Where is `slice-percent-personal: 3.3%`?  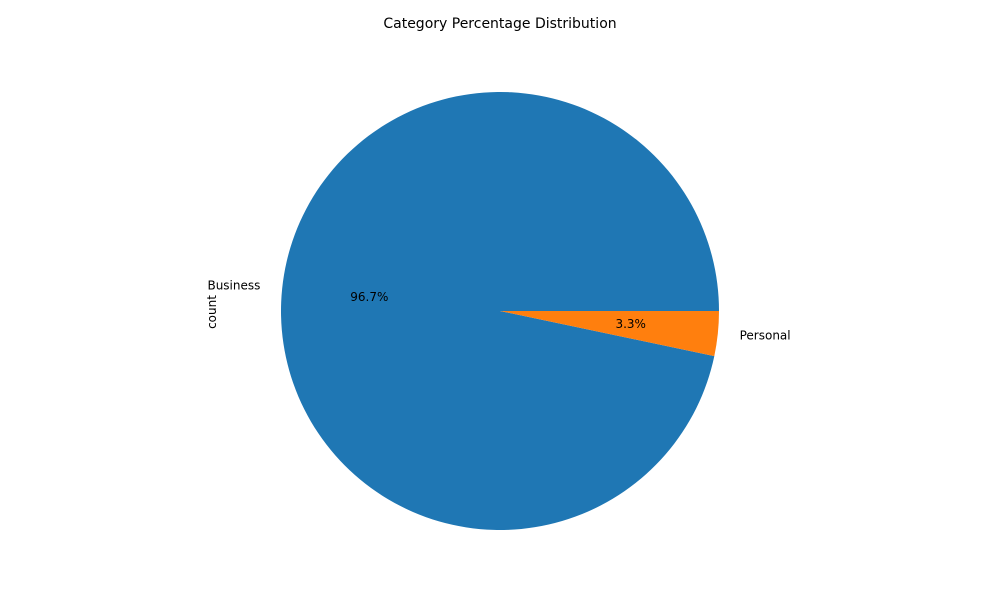 slice-percent-personal: 3.3% is located at coordinates (630, 324).